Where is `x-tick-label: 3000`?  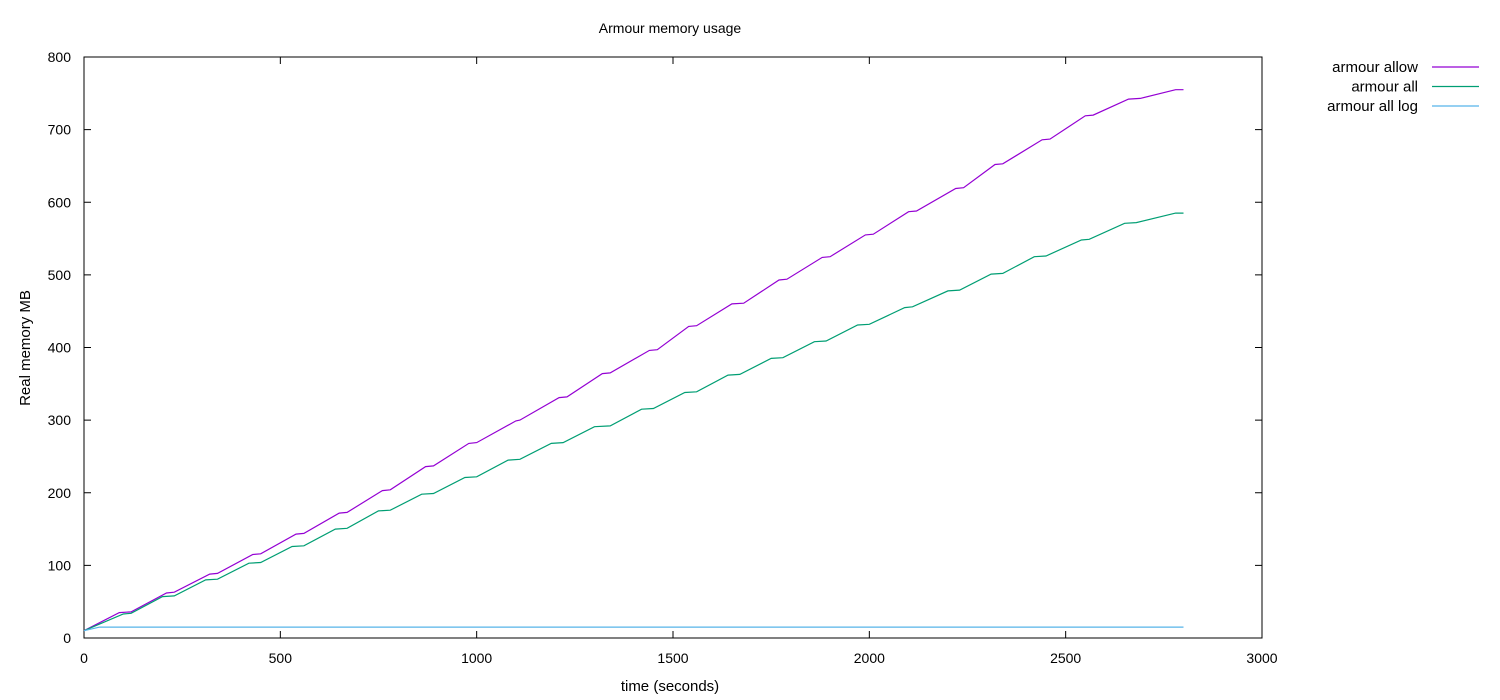
x-tick-label: 3000 is located at coordinates (1261, 658).